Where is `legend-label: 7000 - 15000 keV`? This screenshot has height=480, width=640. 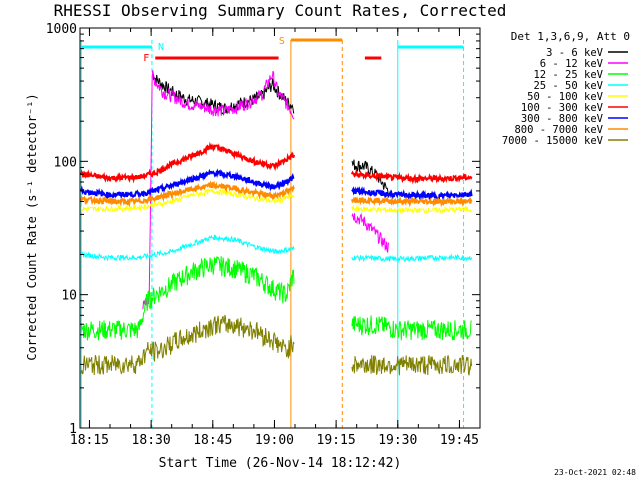
legend-label: 7000 - 15000 keV is located at coordinates (553, 141).